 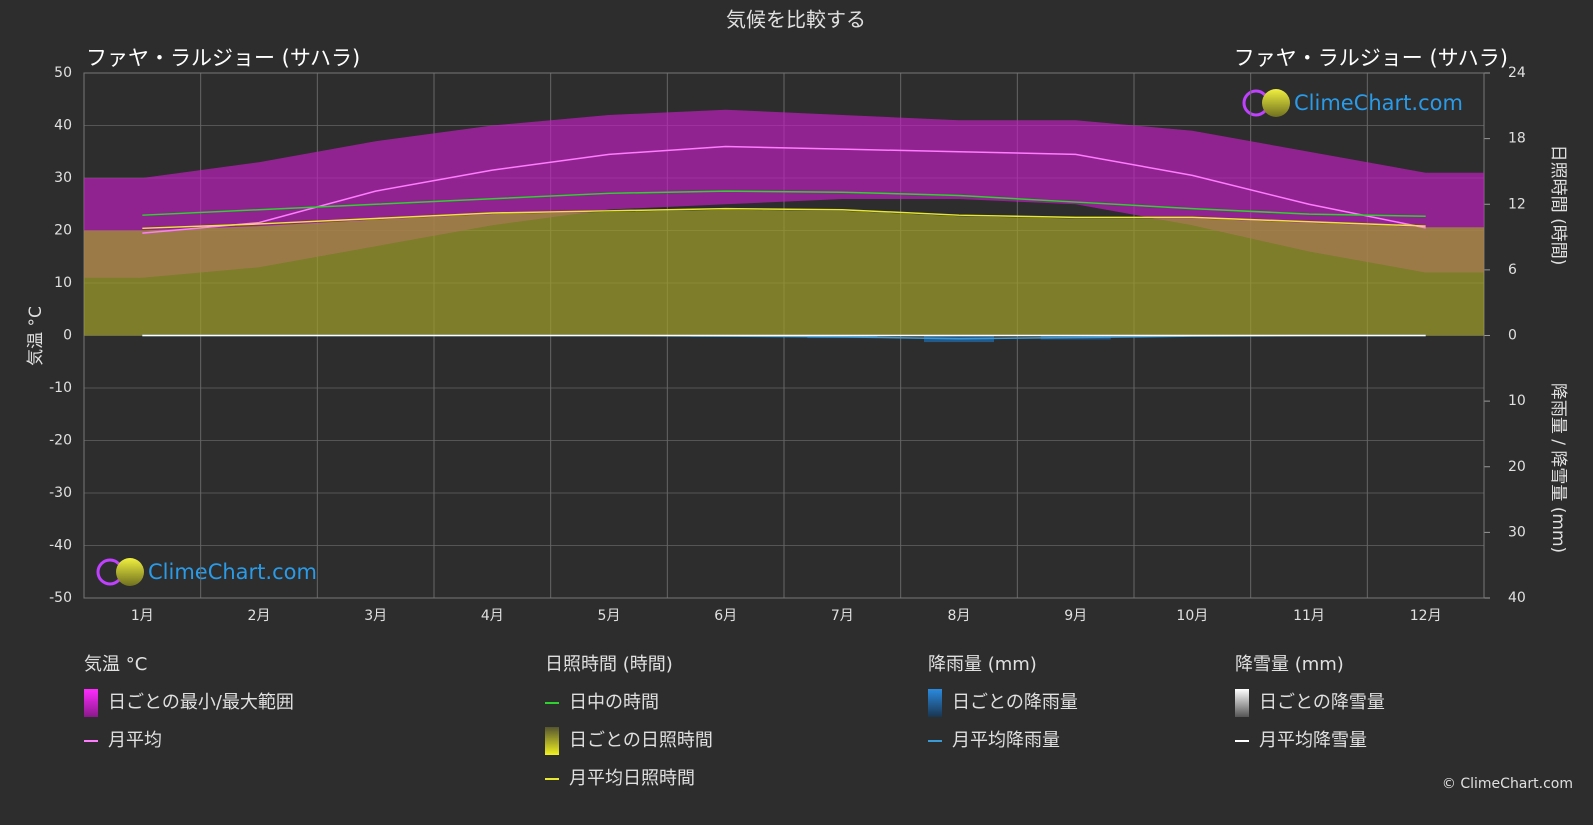 What do you see at coordinates (1006, 740) in the screenshot?
I see `legend-label: 月平均降雨量` at bounding box center [1006, 740].